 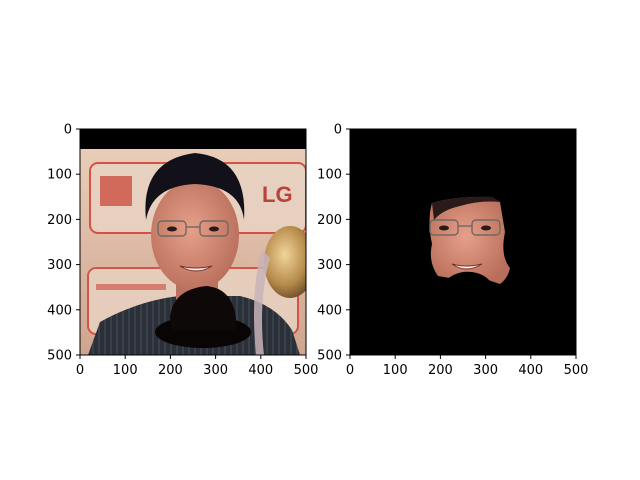 I want to click on left-y-tick-label: 200, so click(x=59, y=220).